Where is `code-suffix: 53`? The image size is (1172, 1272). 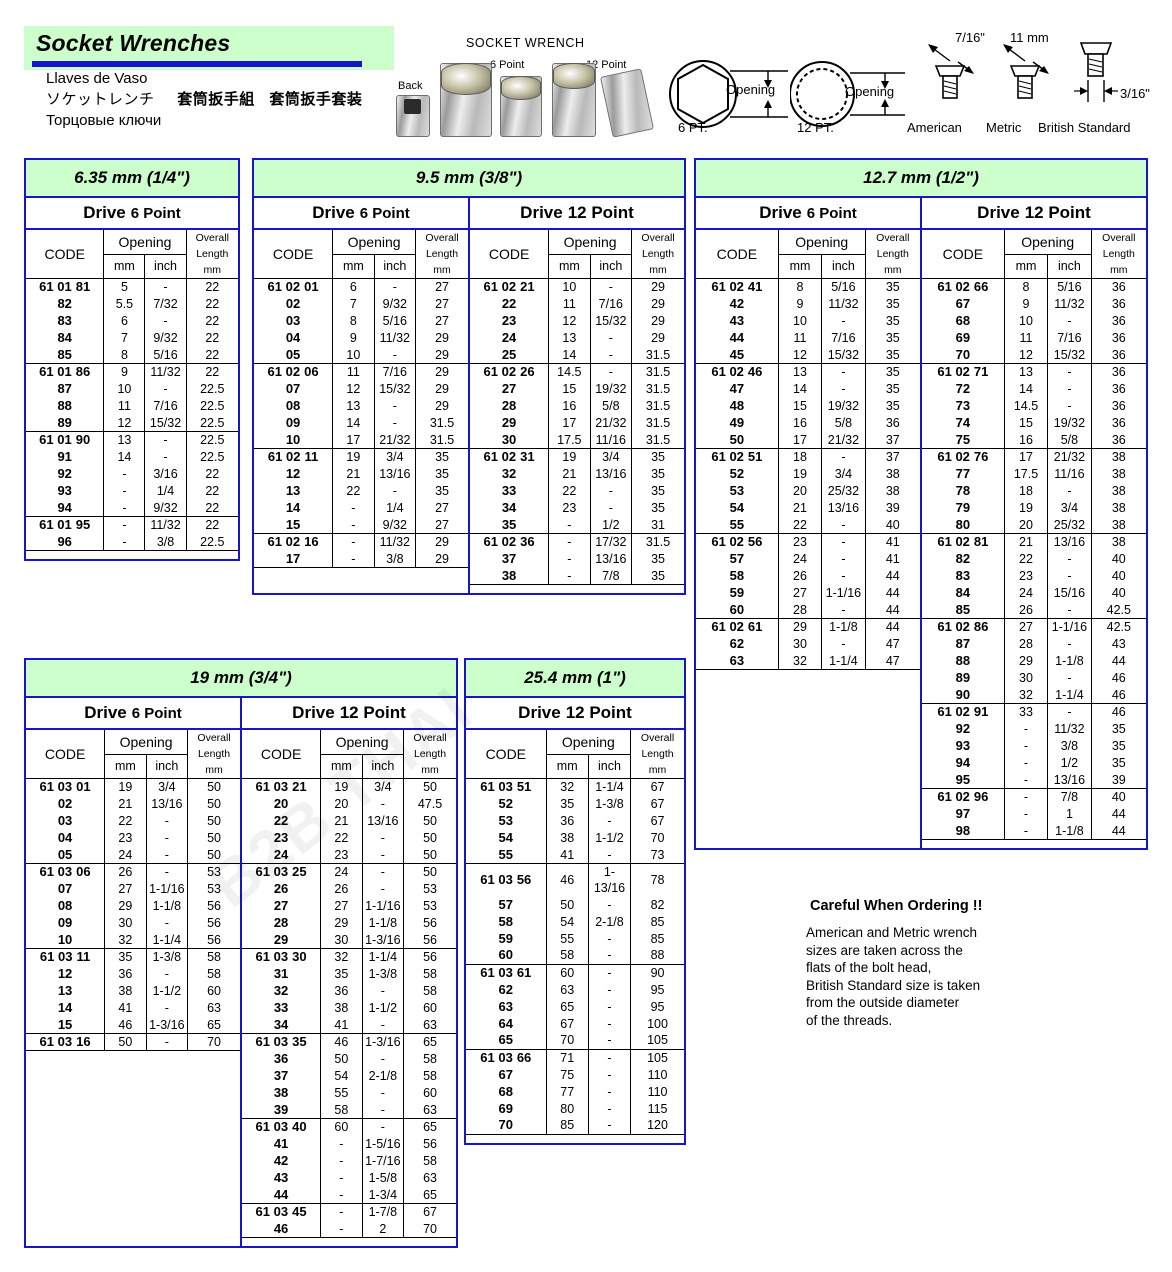 code-suffix: 53 is located at coordinates (506, 820).